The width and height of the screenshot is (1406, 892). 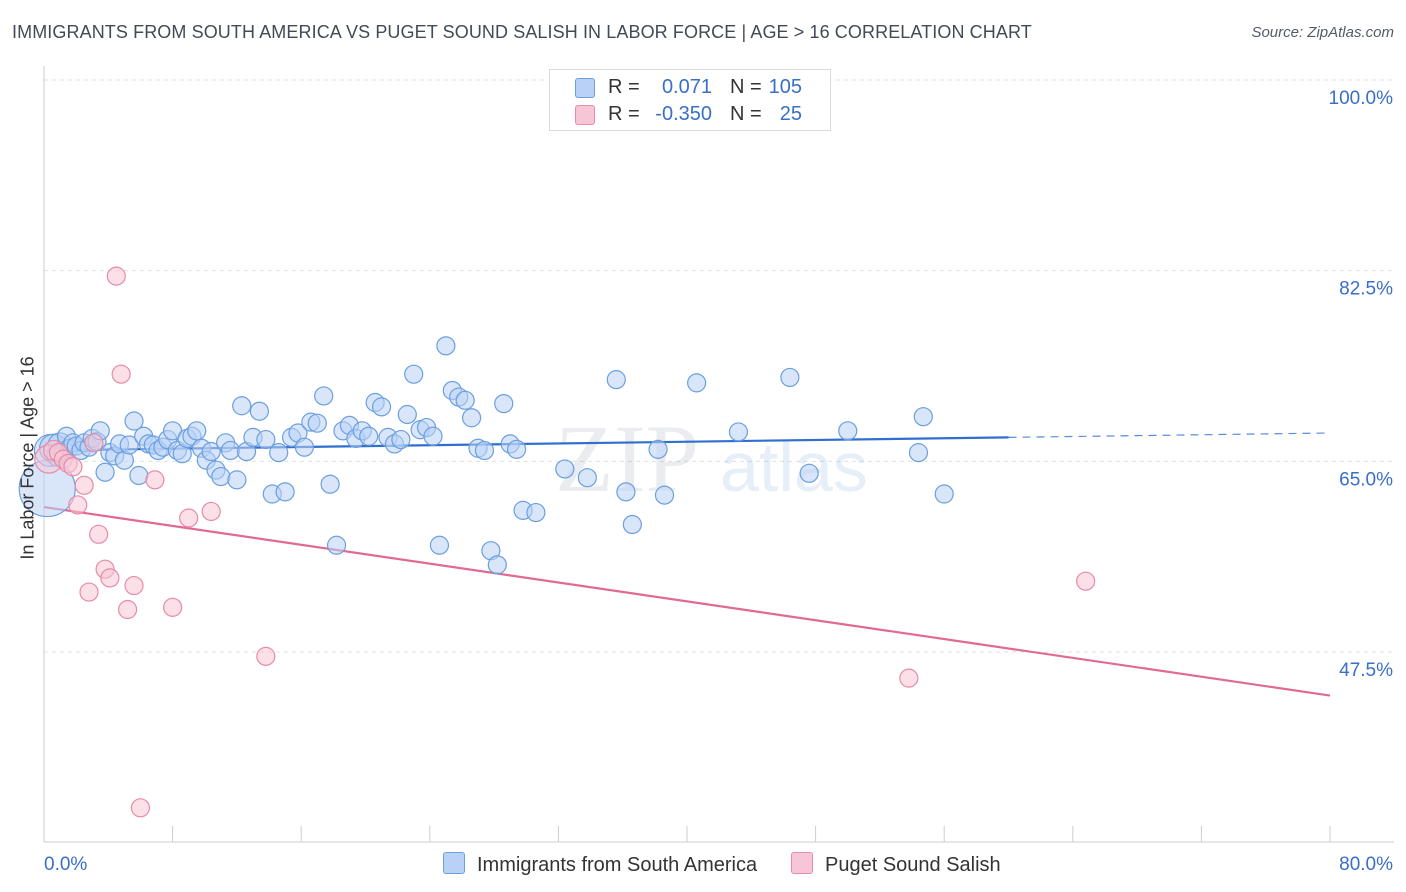 I want to click on legend-swatch-pink, so click(x=585, y=115).